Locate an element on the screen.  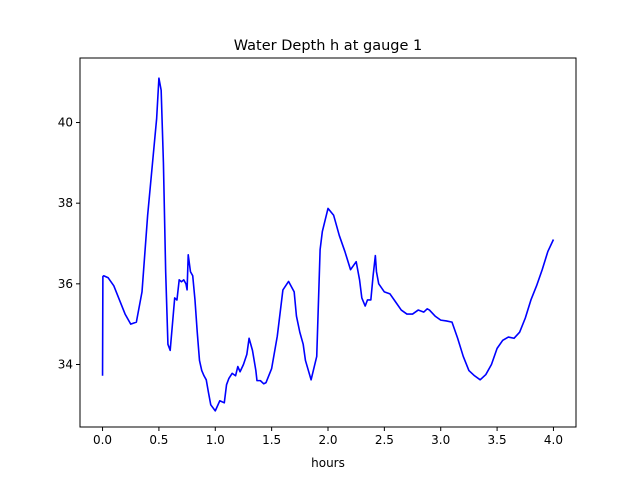
x-tick-label: 2.5 is located at coordinates (384, 440).